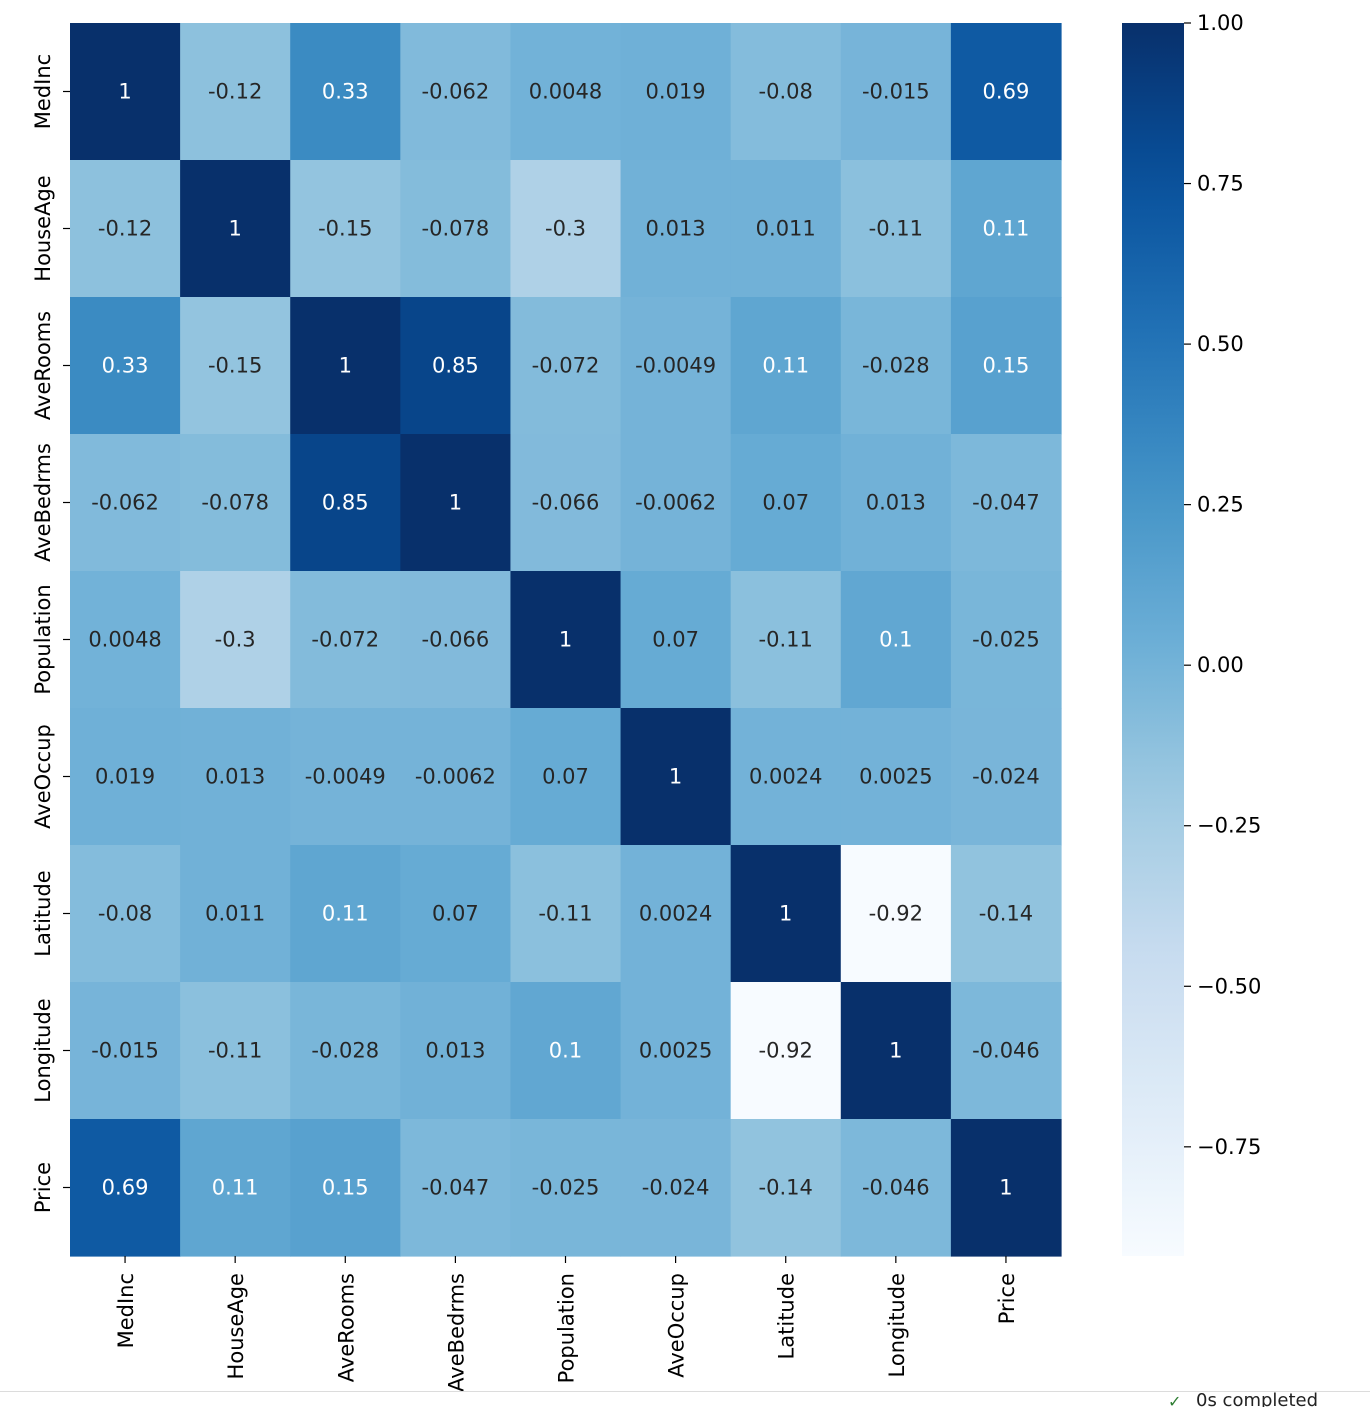 The height and width of the screenshot is (1407, 1370). Describe the element at coordinates (43, 502) in the screenshot. I see `y-tick-label: AveBedrms` at that location.